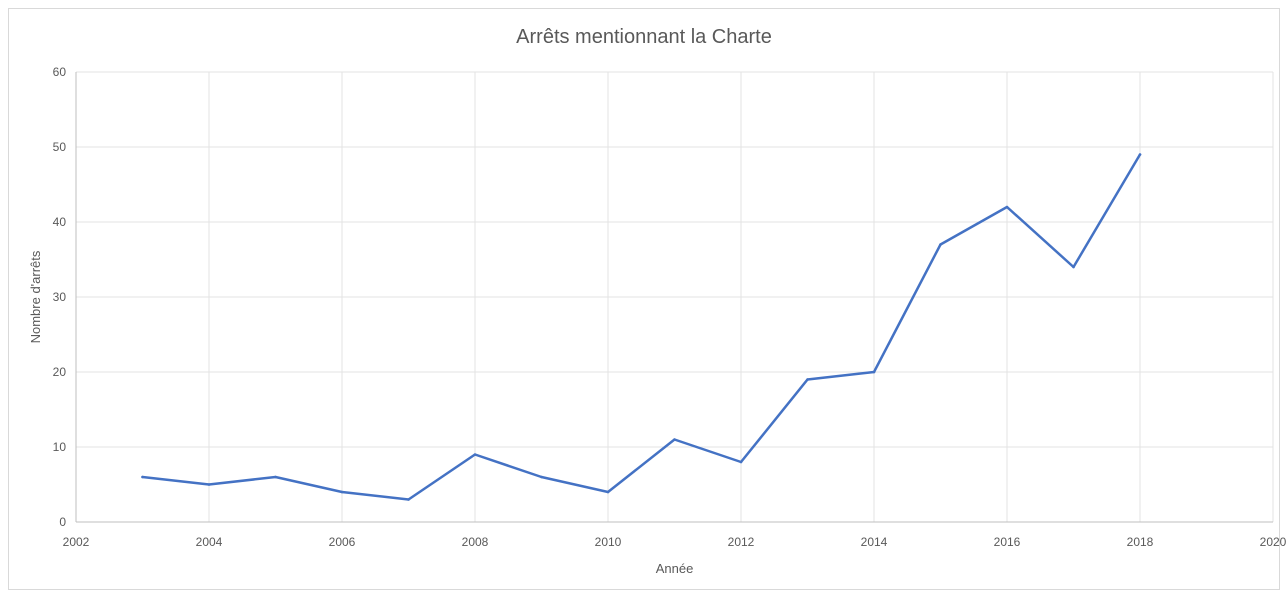 The height and width of the screenshot is (592, 1288). I want to click on y-tick-label: 30, so click(60, 297).